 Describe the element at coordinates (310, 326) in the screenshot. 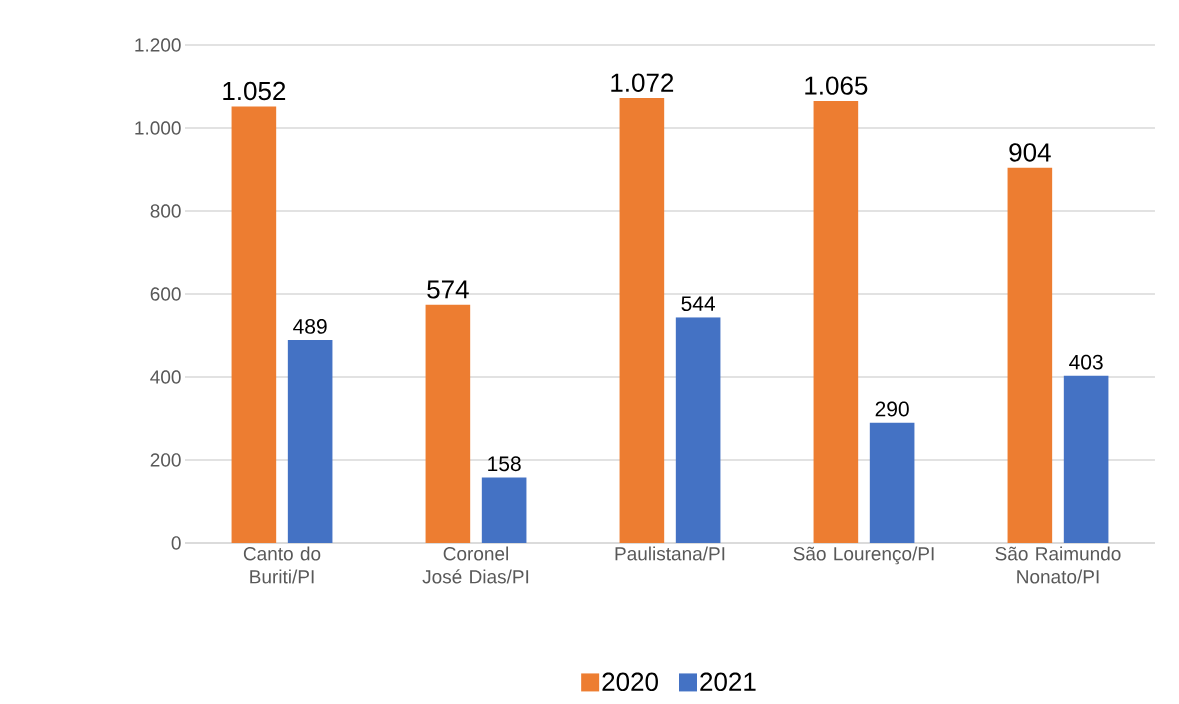

I see `data-label: 489` at that location.